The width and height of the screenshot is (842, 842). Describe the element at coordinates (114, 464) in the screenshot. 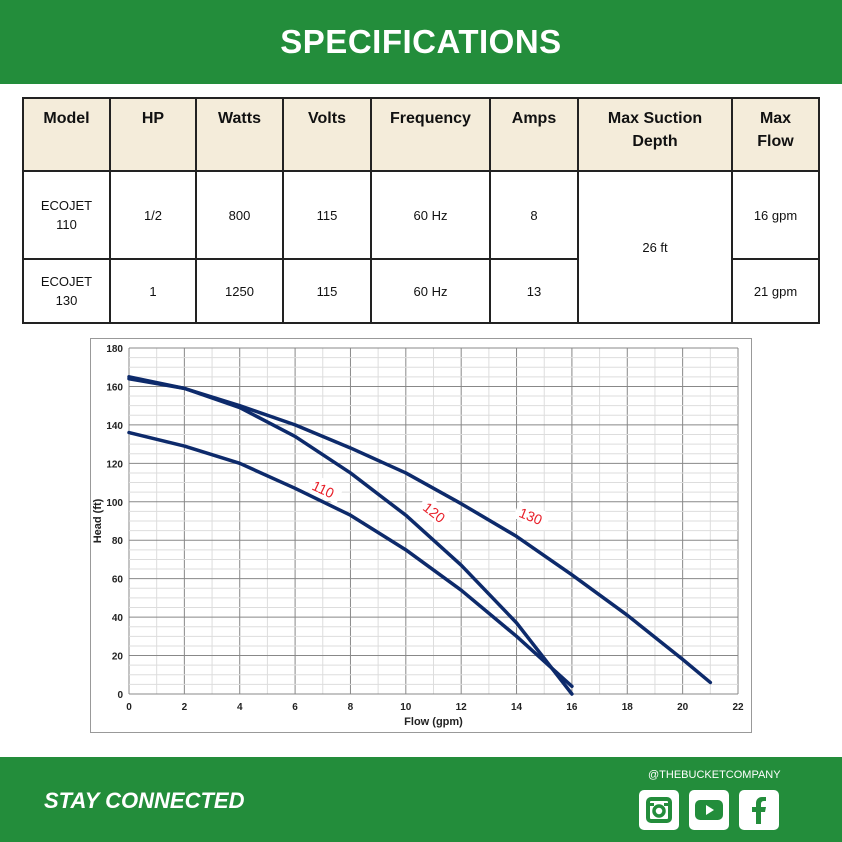

I see `y-tick-label: 120` at that location.